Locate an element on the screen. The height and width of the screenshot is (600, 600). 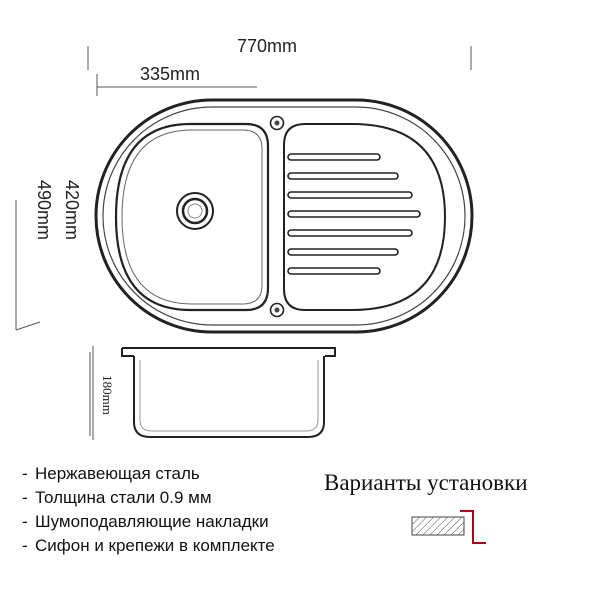
feature-item: - Толщина стали 0.9 мм is located at coordinates (117, 497).